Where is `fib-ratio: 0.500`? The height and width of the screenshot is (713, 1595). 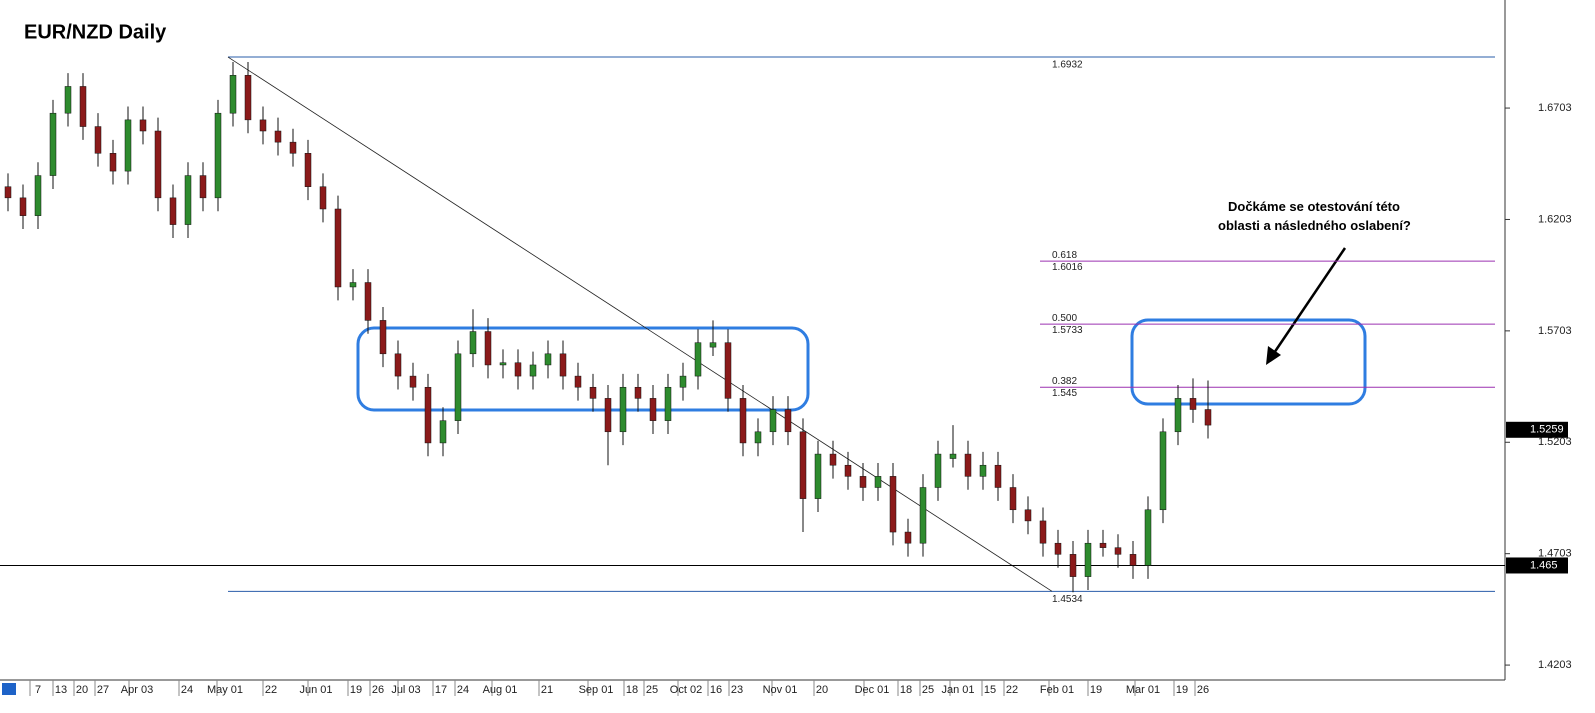 fib-ratio: 0.500 is located at coordinates (1064, 318).